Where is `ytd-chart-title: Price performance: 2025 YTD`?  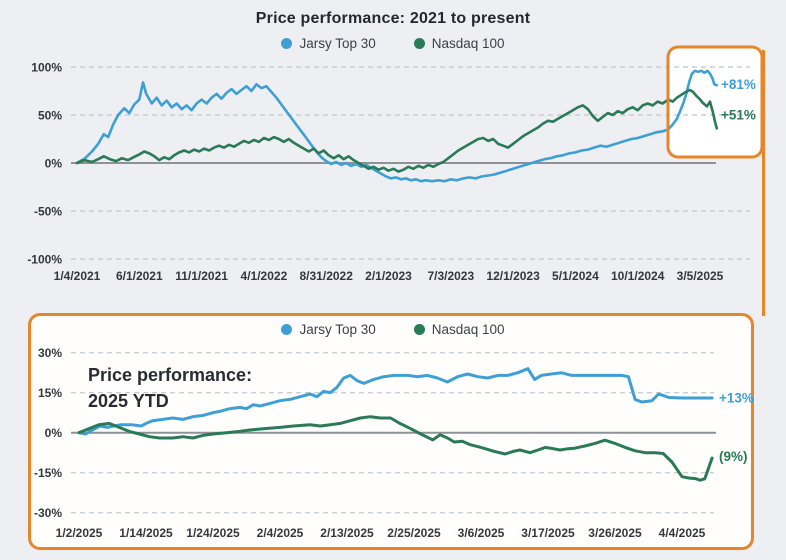
ytd-chart-title: Price performance: 2025 YTD is located at coordinates (170, 388).